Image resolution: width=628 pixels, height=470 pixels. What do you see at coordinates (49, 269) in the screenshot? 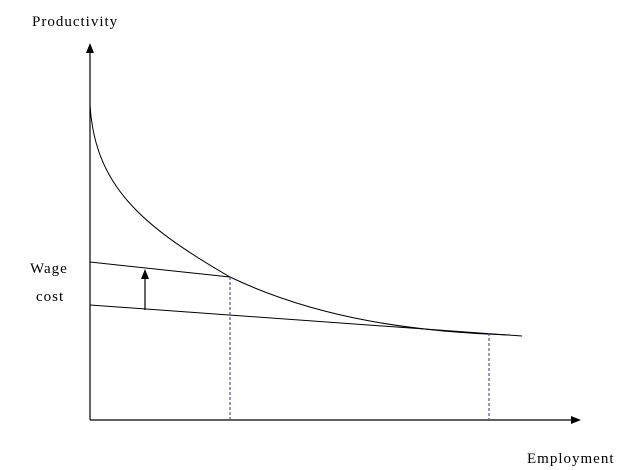
I see `wage-label: Wage` at bounding box center [49, 269].